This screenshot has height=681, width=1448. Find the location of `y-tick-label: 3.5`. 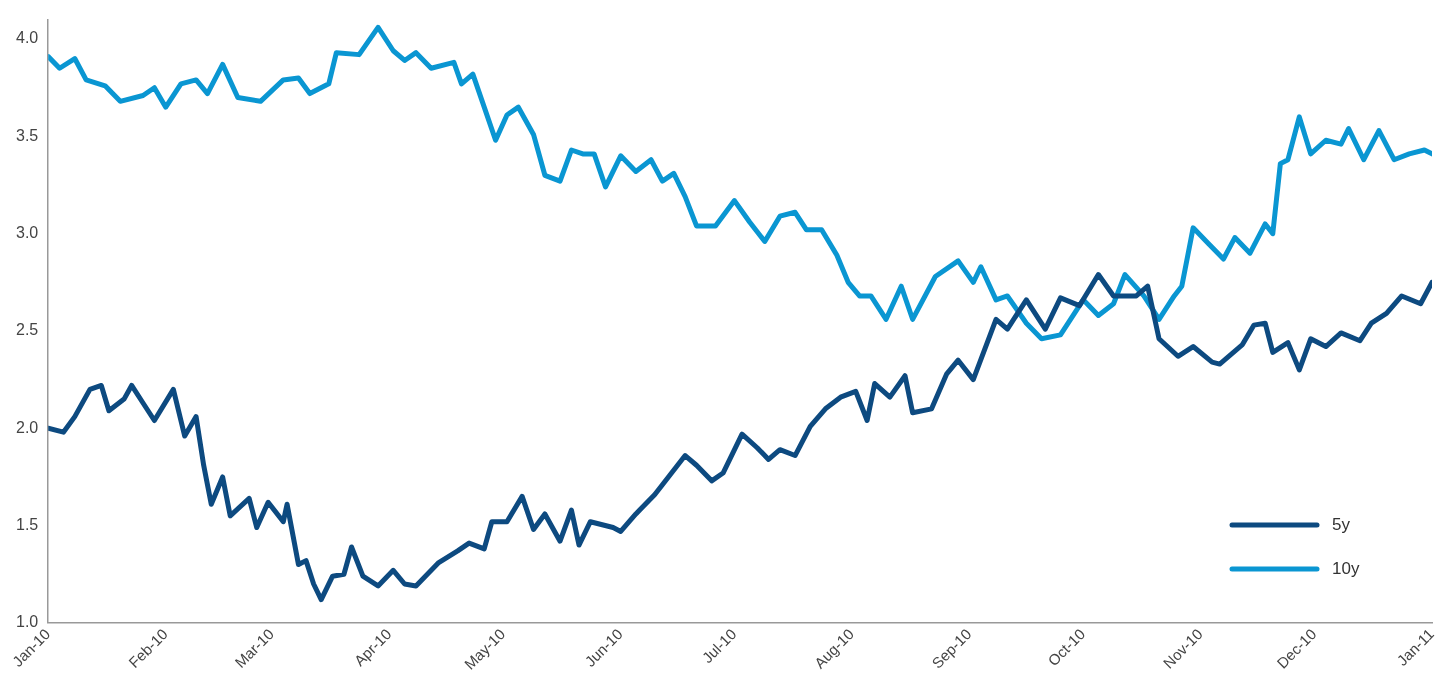

y-tick-label: 3.5 is located at coordinates (27, 135).